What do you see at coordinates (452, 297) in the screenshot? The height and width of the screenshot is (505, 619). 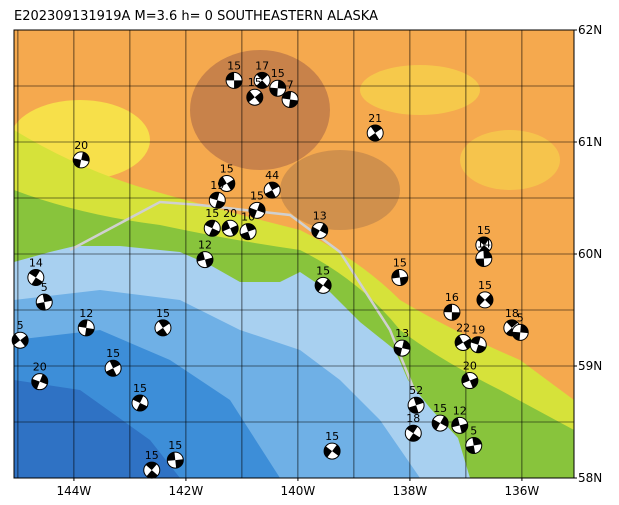 I see `depth-label: 16` at bounding box center [452, 297].